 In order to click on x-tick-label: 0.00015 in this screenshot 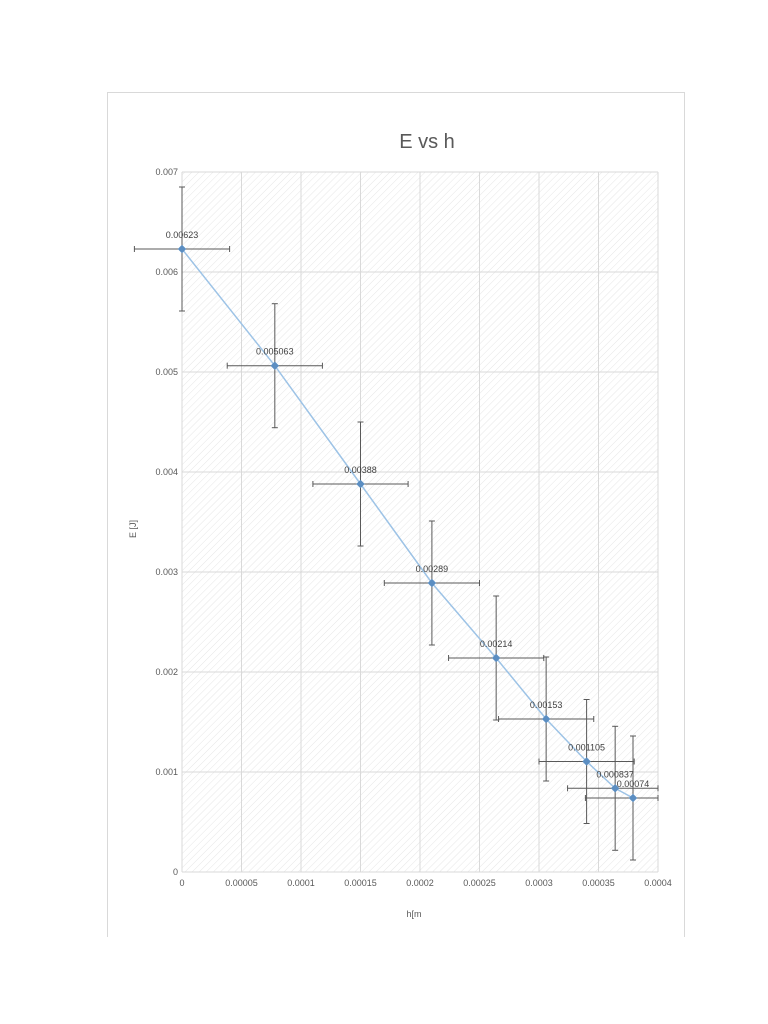, I will do `click(360, 883)`.